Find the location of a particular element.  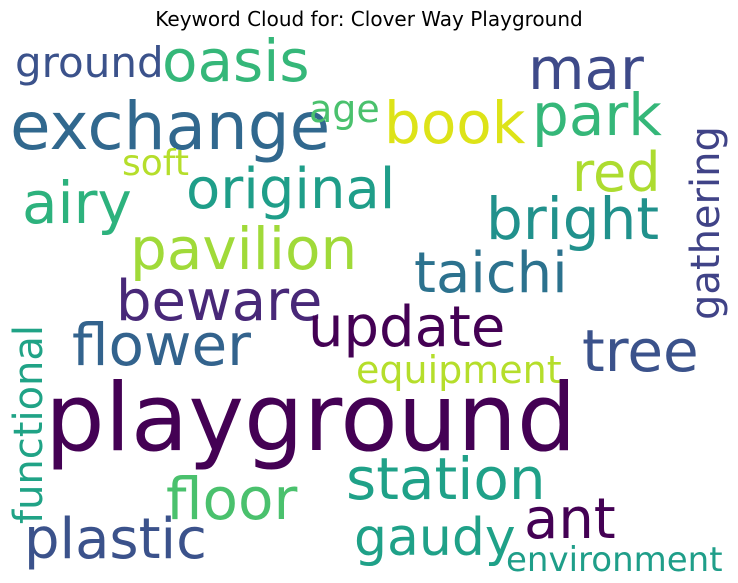

word-mar: mar is located at coordinates (586, 69).